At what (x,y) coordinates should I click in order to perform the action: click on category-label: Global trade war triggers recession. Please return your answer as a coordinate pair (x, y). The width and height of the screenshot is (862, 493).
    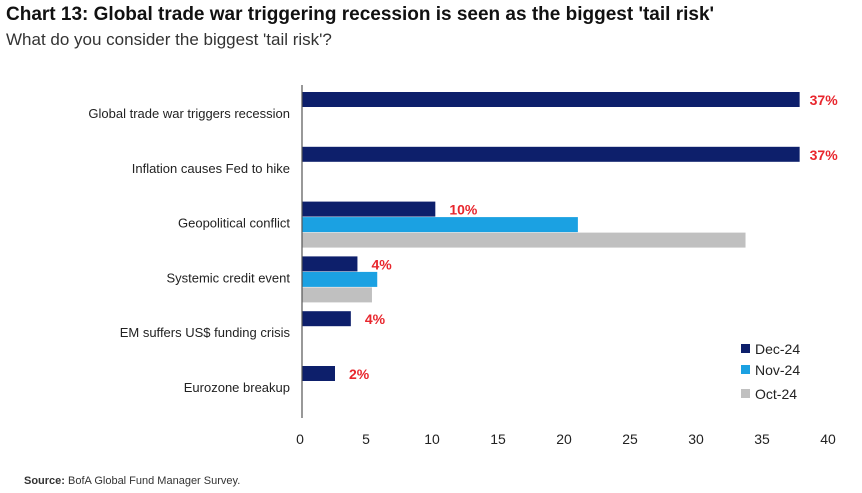
    Looking at the image, I should click on (189, 113).